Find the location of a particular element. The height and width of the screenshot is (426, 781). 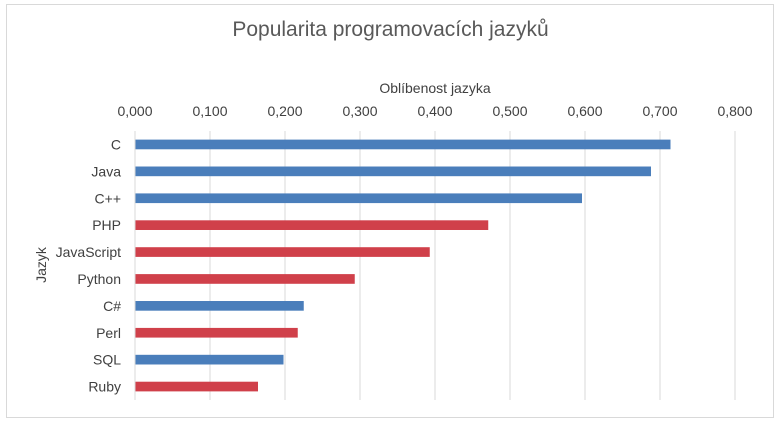

x-tick-label: 0,400 is located at coordinates (434, 111).